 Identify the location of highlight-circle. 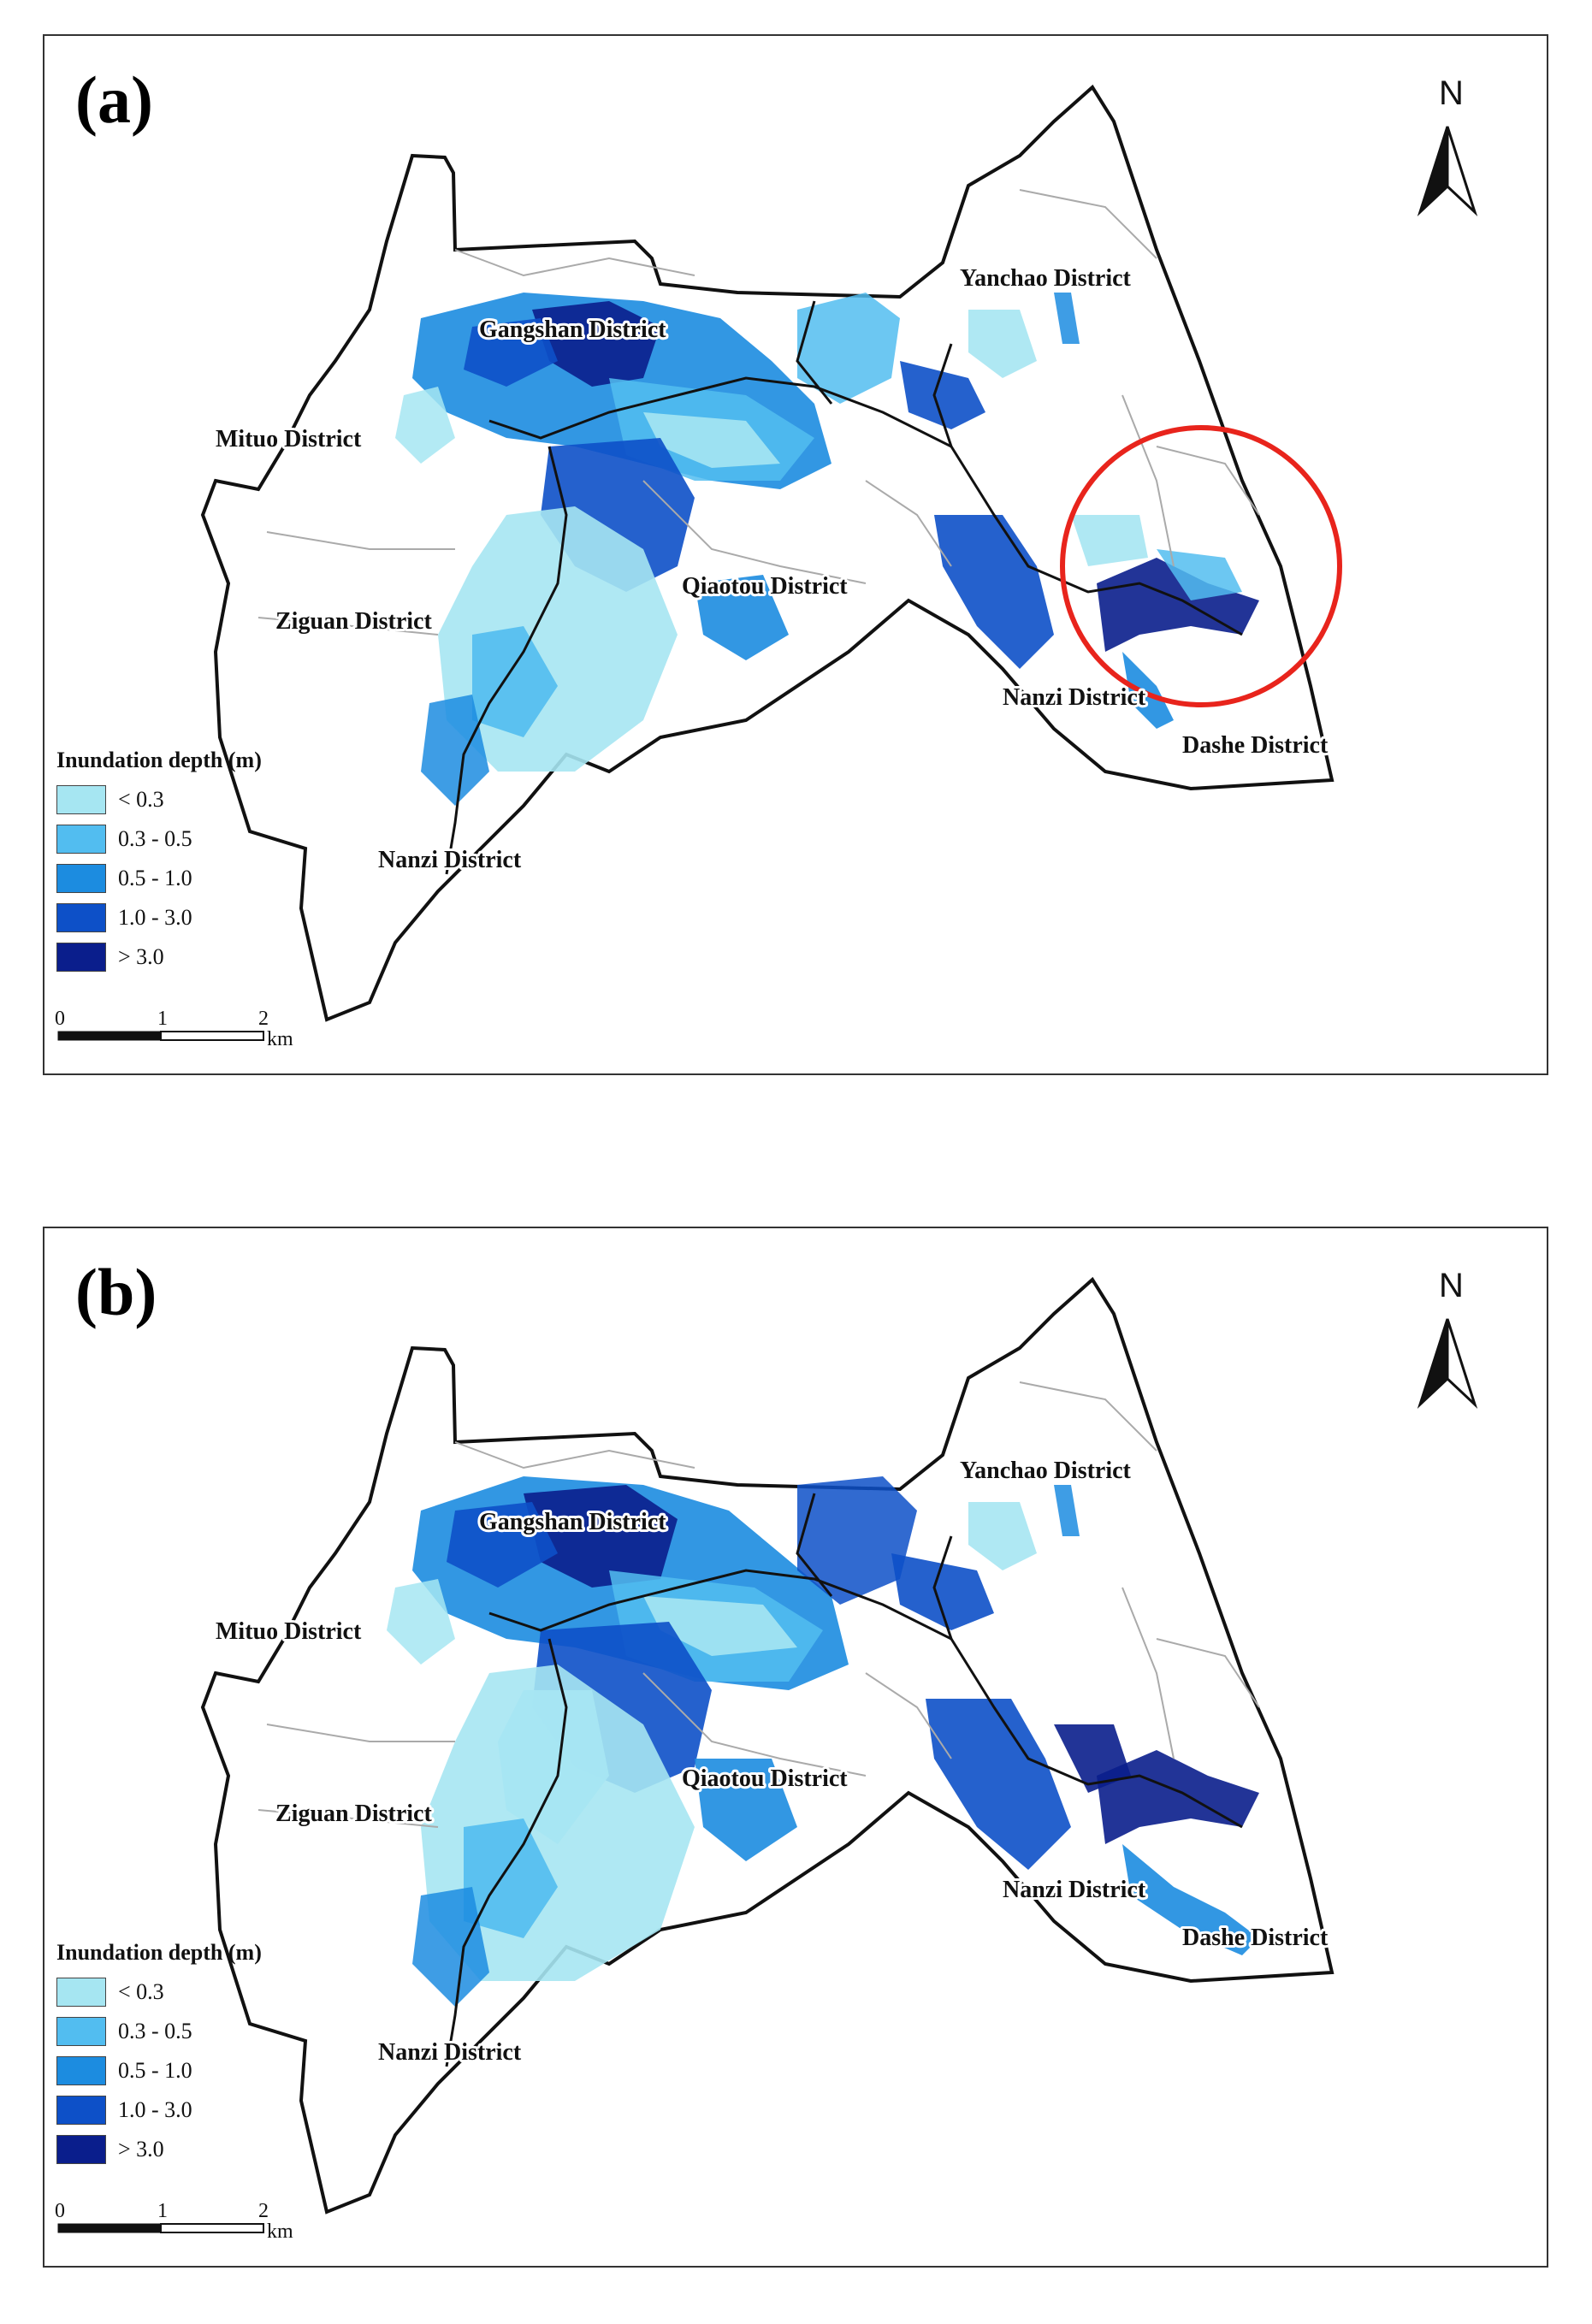
(1201, 566).